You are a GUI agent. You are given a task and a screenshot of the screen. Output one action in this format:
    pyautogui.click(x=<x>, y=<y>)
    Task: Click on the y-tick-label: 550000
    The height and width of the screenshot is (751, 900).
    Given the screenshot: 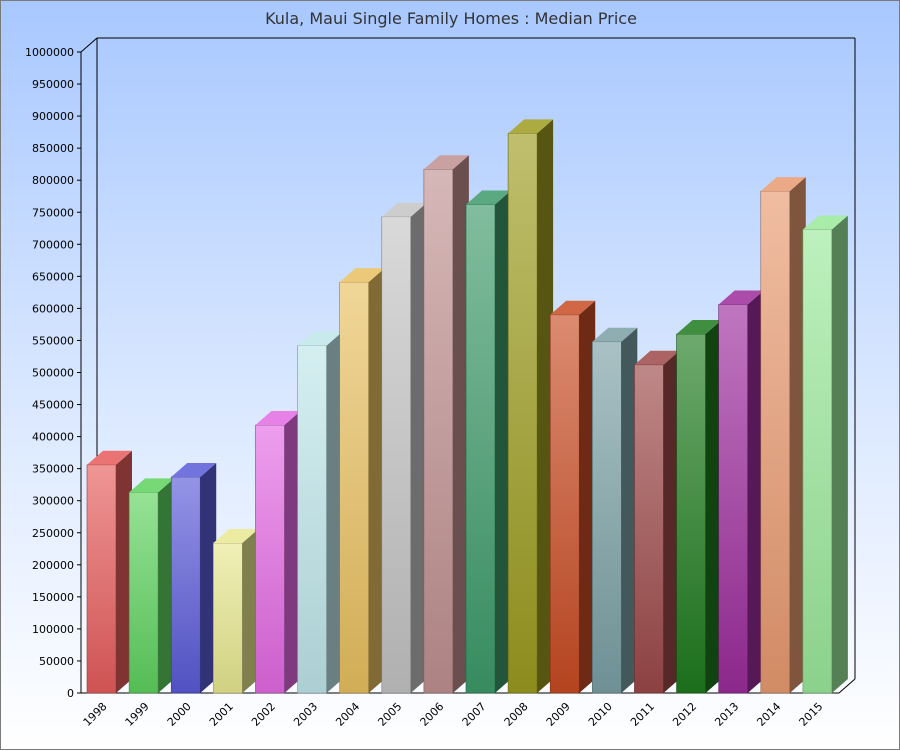 What is the action you would take?
    pyautogui.click(x=53, y=340)
    